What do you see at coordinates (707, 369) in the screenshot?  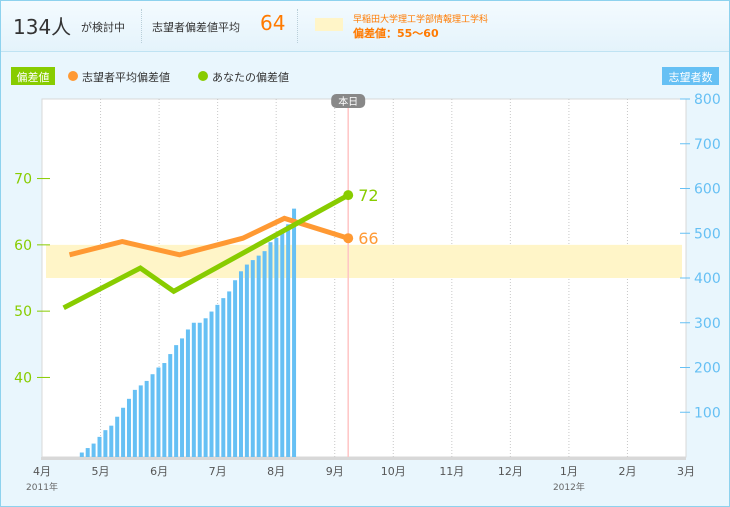 I see `right-tick-label: 200` at bounding box center [707, 369].